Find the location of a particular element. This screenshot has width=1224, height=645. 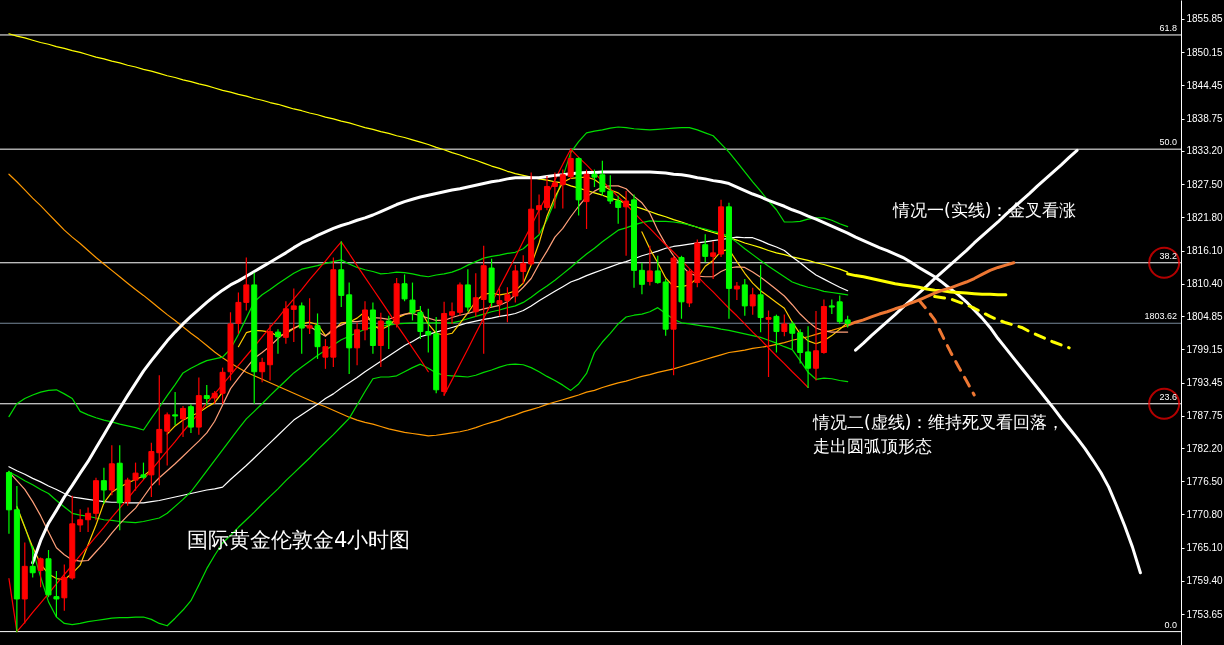

y-tick-label: 1838.75 is located at coordinates (1205, 119).